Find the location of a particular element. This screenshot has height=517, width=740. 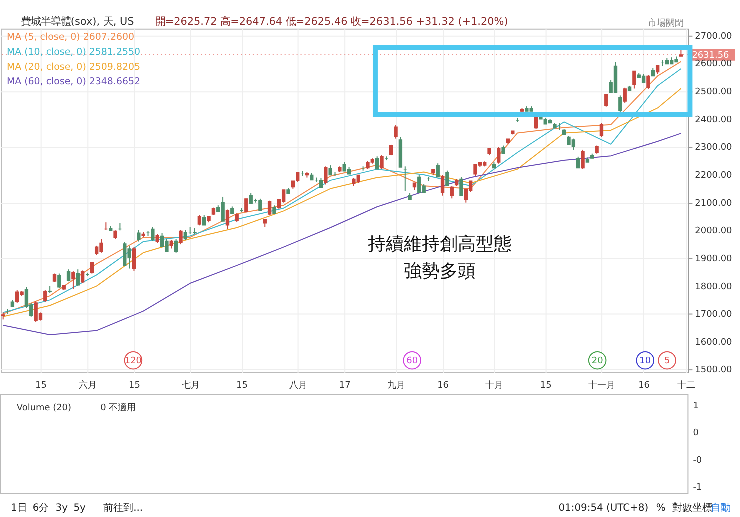

text: 0 不適用 is located at coordinates (118, 408).